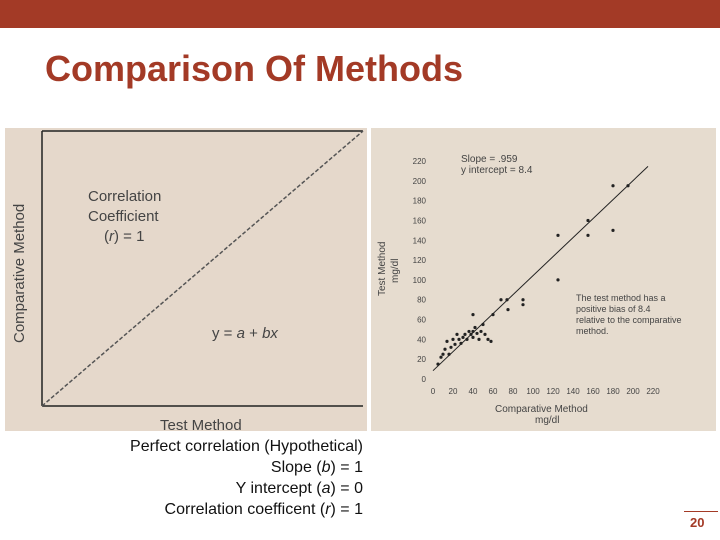 This screenshot has height=540, width=720. Describe the element at coordinates (424, 379) in the screenshot. I see `y-tick-label: 0` at that location.